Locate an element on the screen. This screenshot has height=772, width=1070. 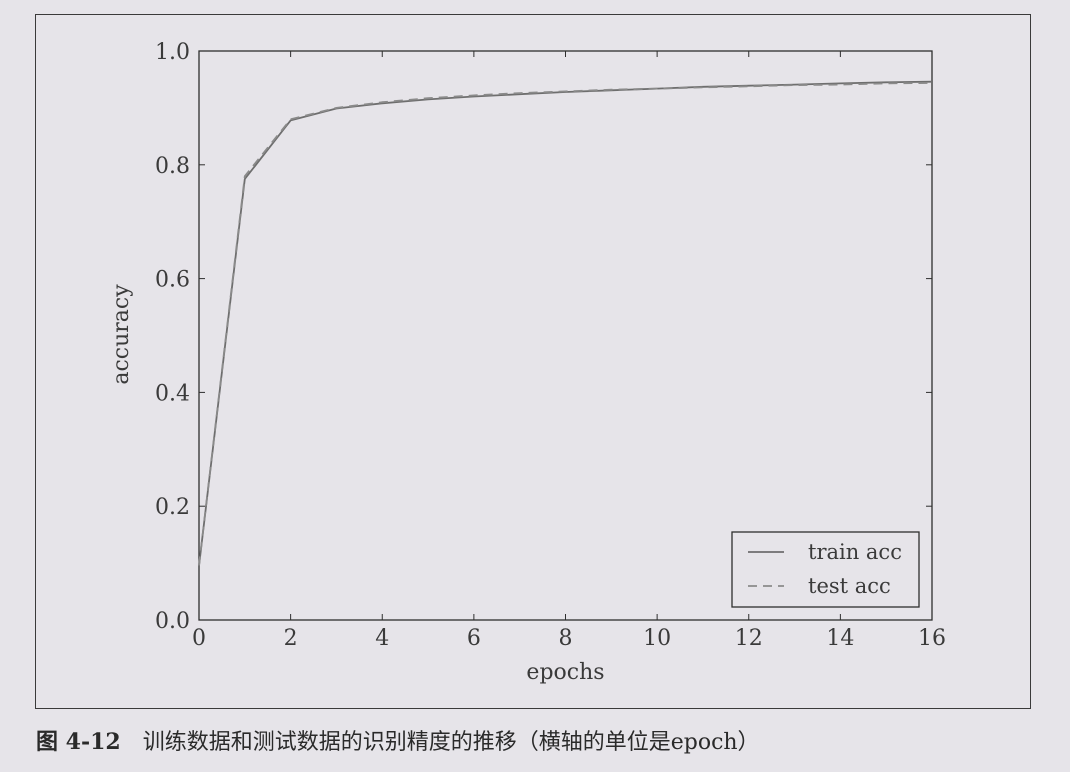
caption-text: 训练数据和测试数据的识别精度的推移（横轴的单位是epoch） is located at coordinates (451, 742).